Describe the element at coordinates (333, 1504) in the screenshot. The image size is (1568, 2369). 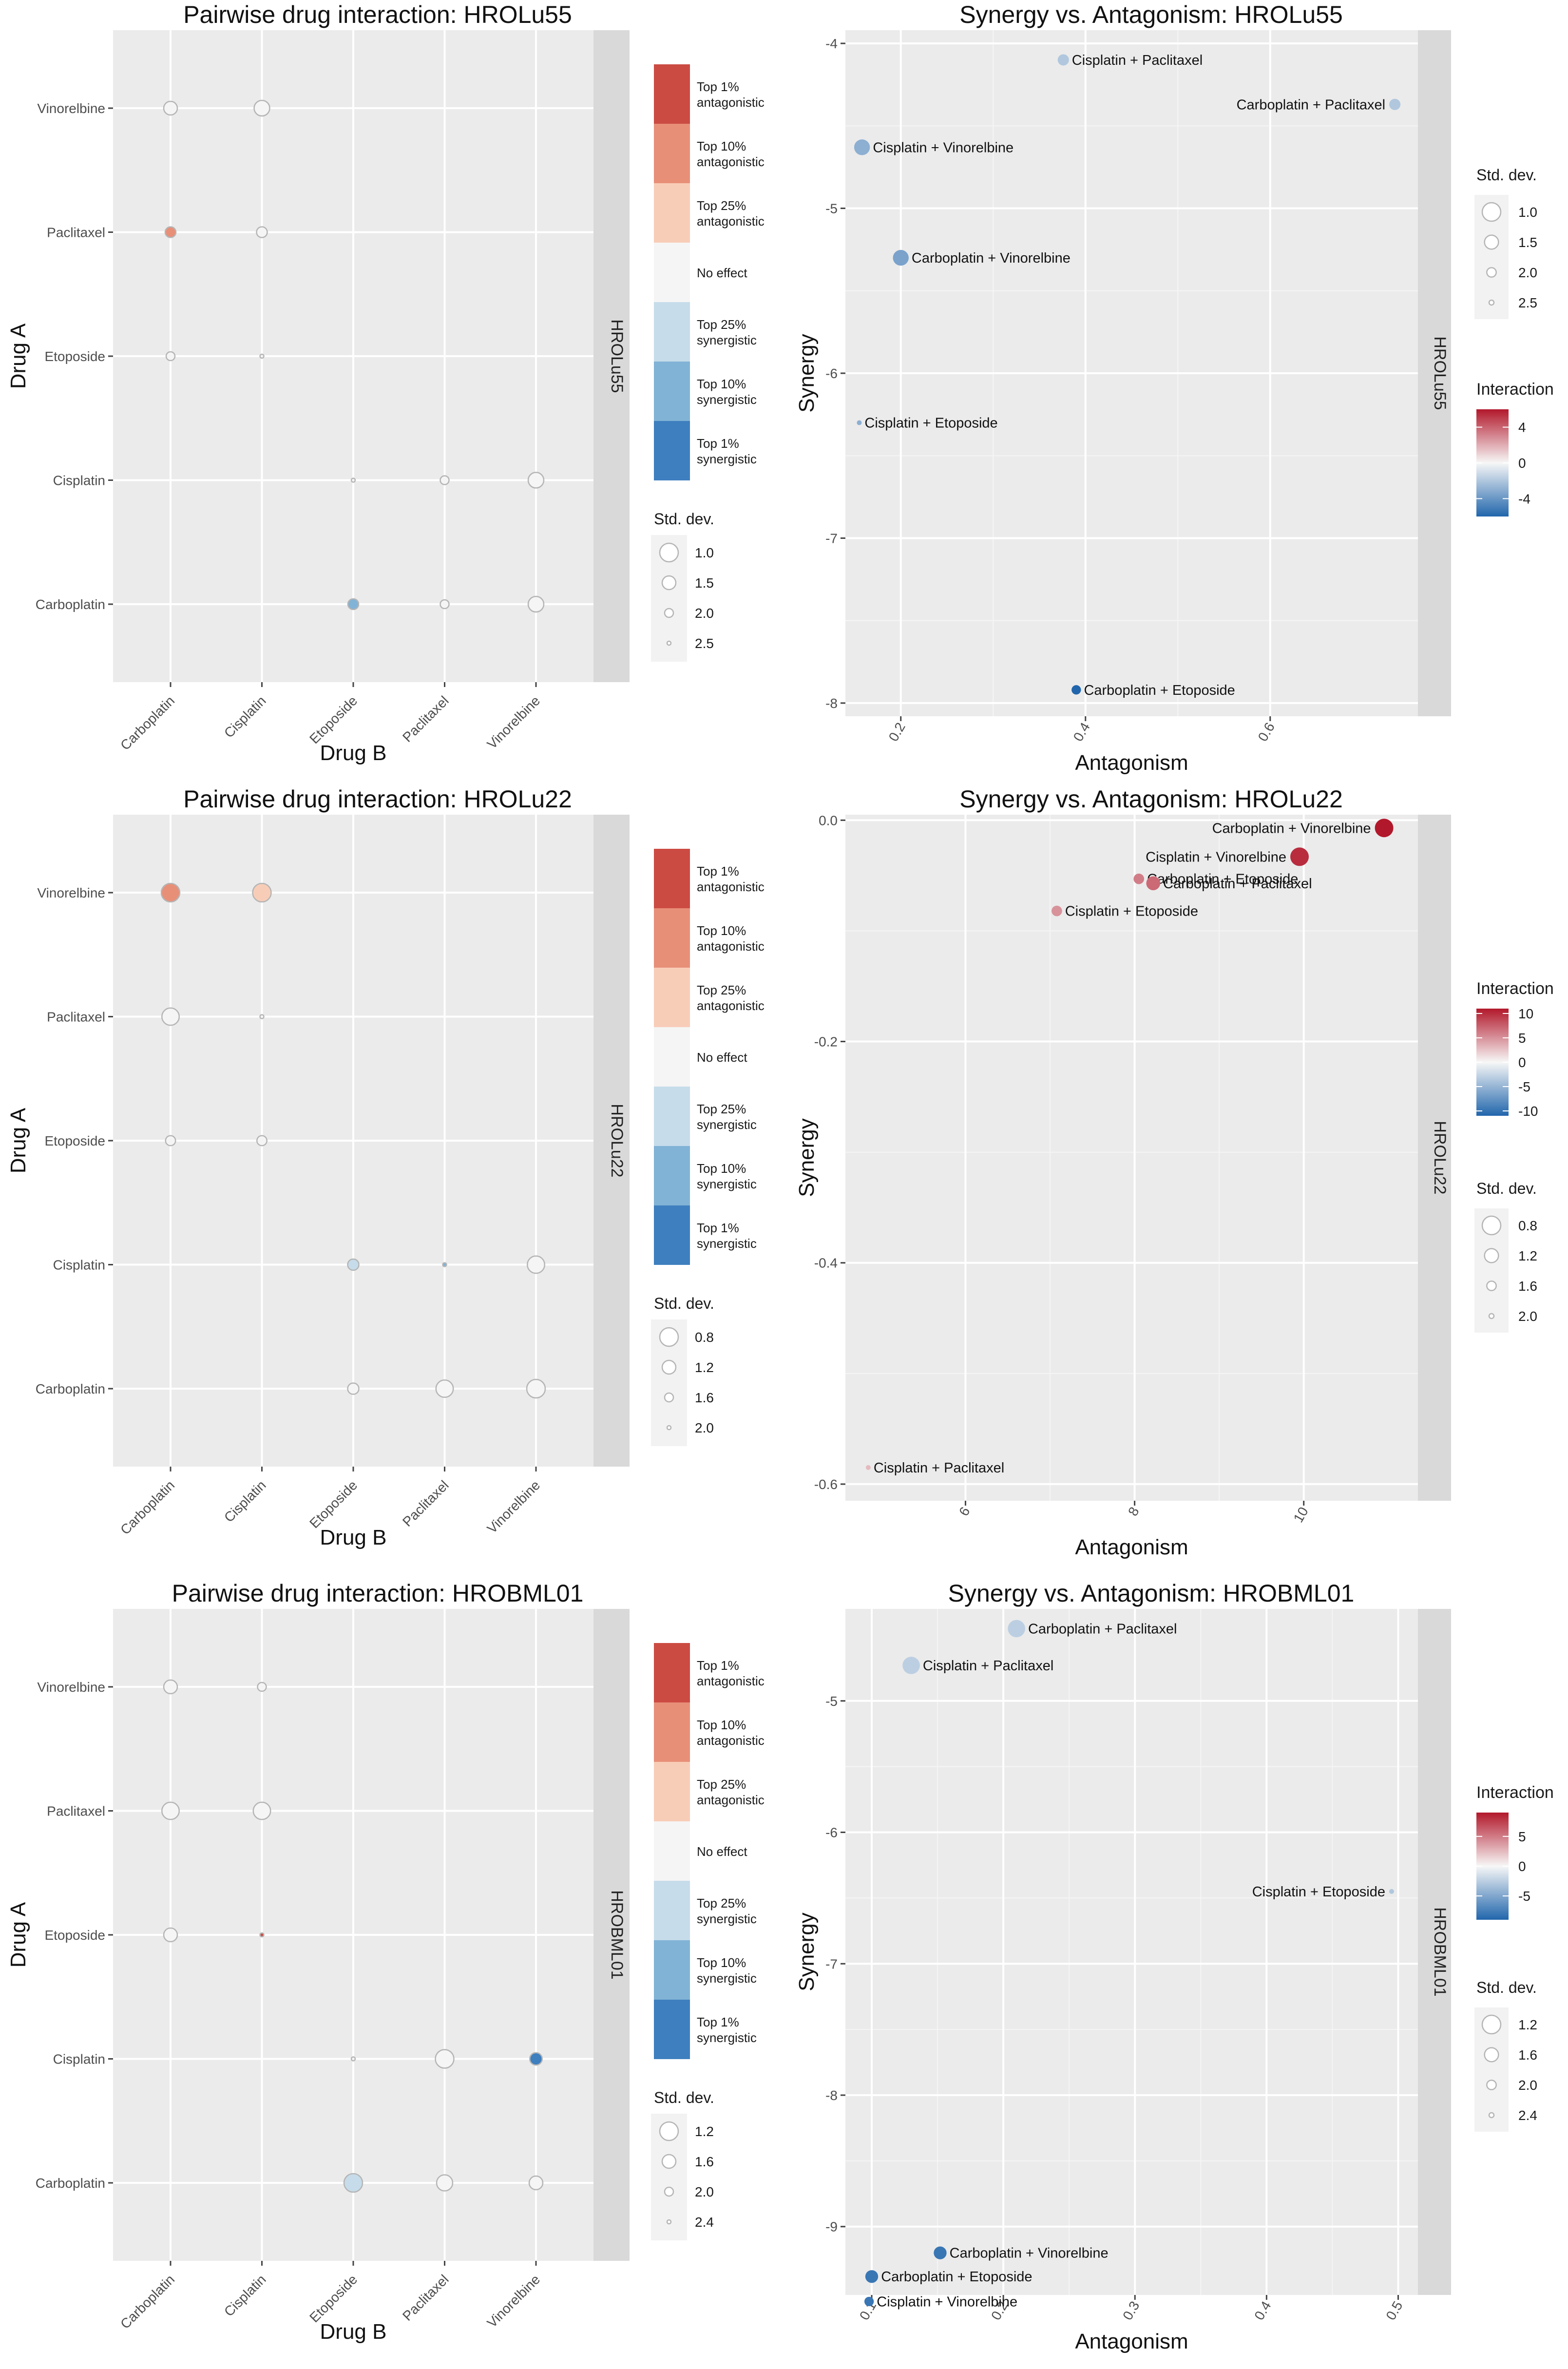
I see `x-tick-label: Etoposide` at that location.